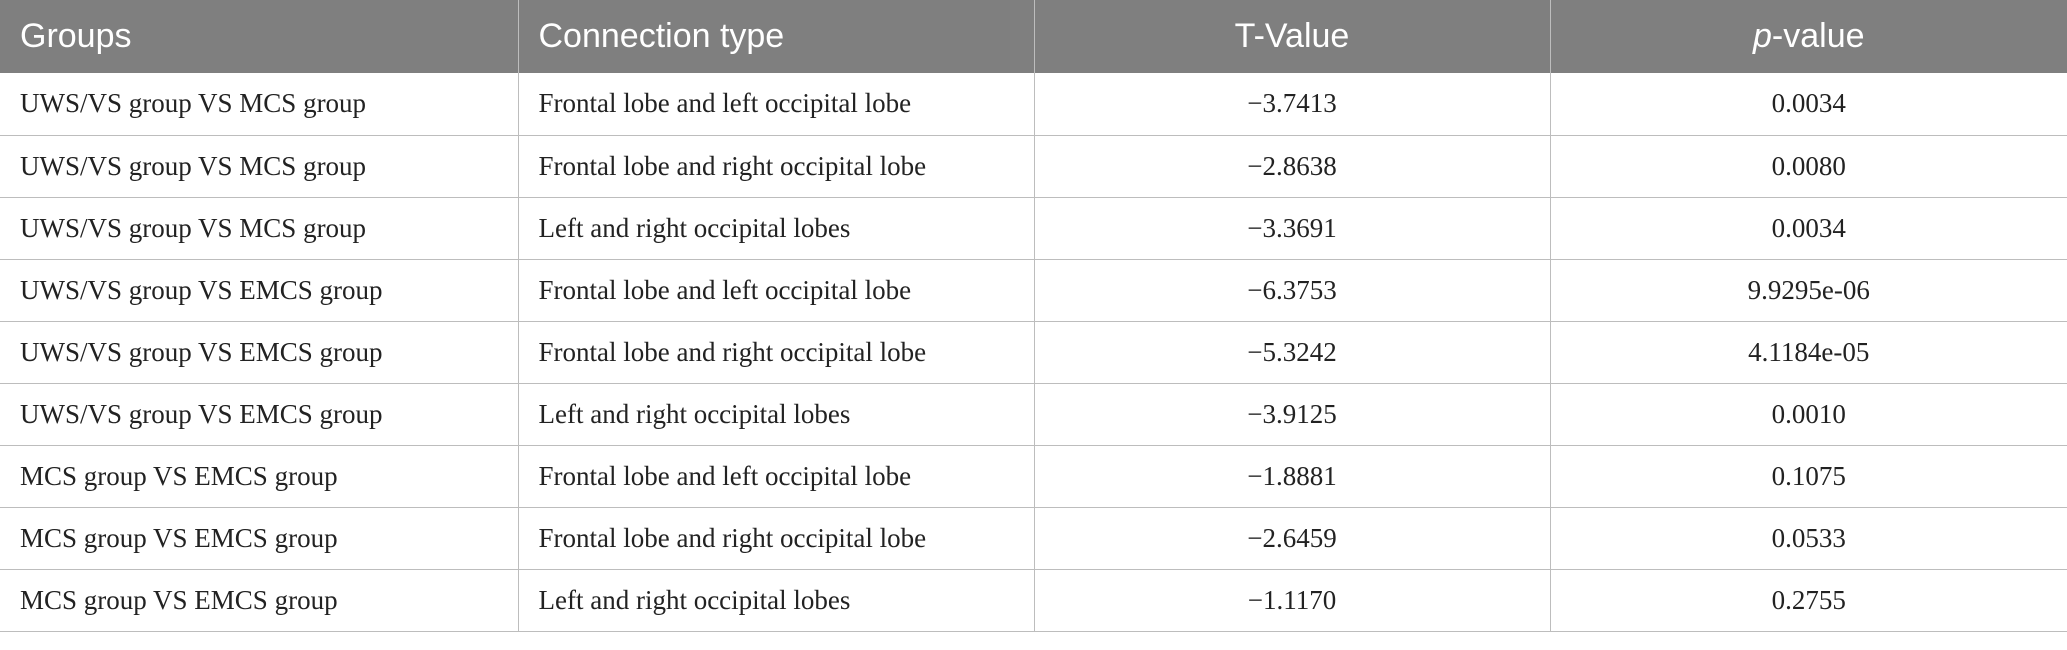  What do you see at coordinates (1291, 538) in the screenshot?
I see `cell-t-value: −2.6459` at bounding box center [1291, 538].